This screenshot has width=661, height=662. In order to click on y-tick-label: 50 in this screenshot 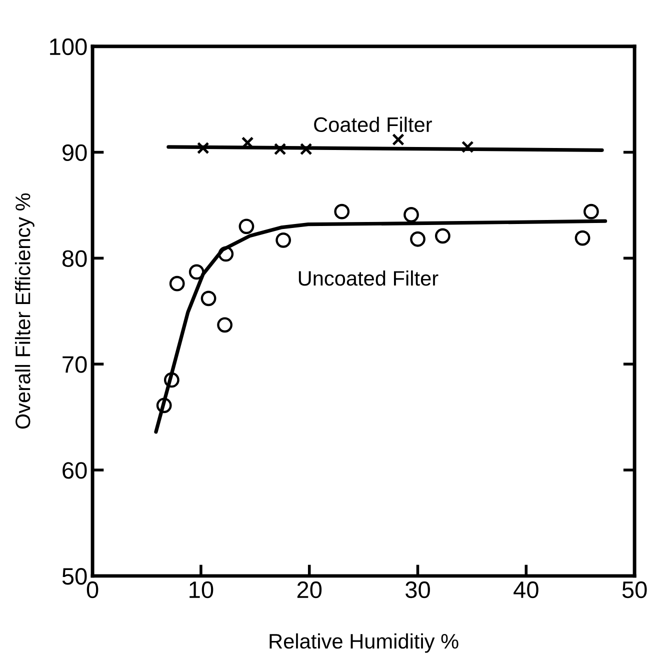, I will do `click(74, 576)`.